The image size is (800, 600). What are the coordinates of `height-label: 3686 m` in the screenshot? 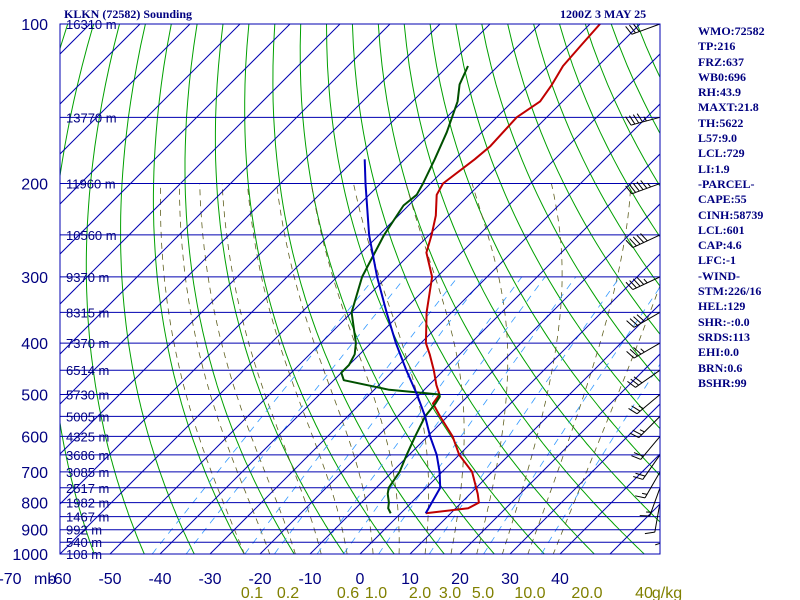 It's located at (87, 455).